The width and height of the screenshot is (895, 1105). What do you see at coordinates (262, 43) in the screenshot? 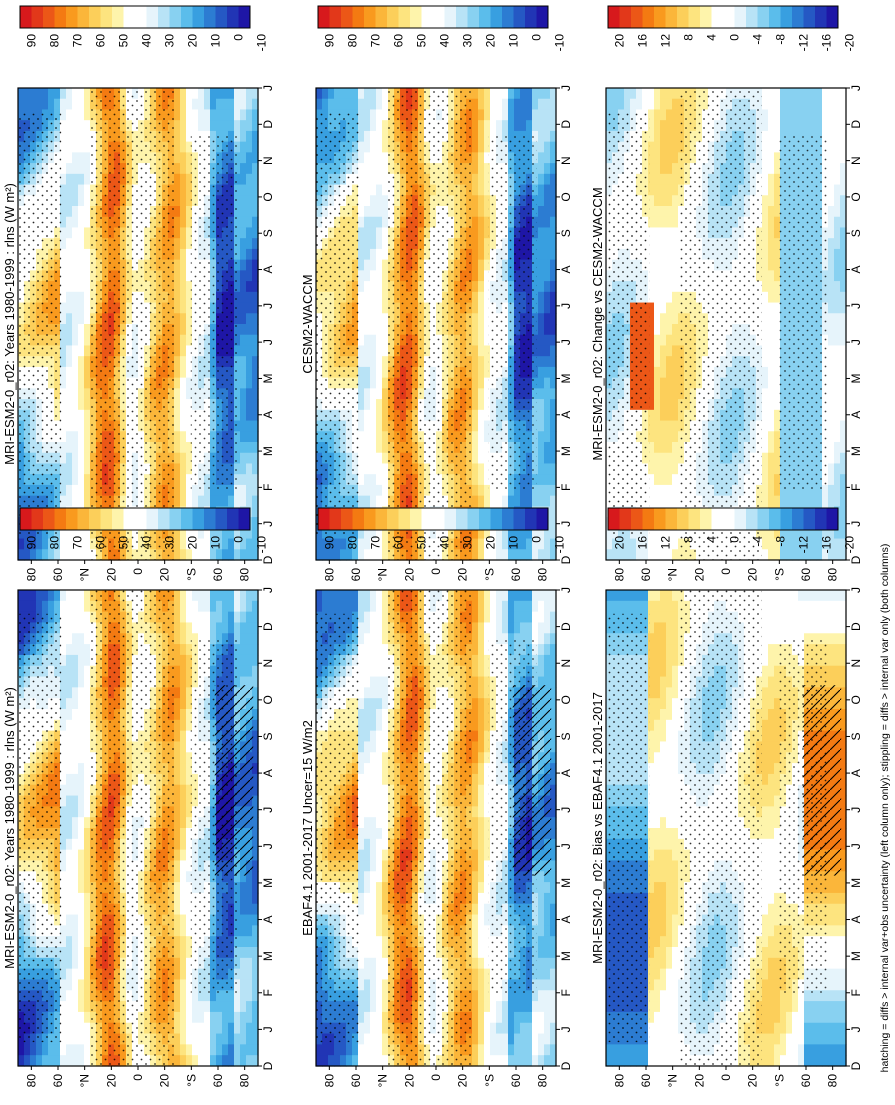
I see `colorbar-label: -10` at bounding box center [262, 43].